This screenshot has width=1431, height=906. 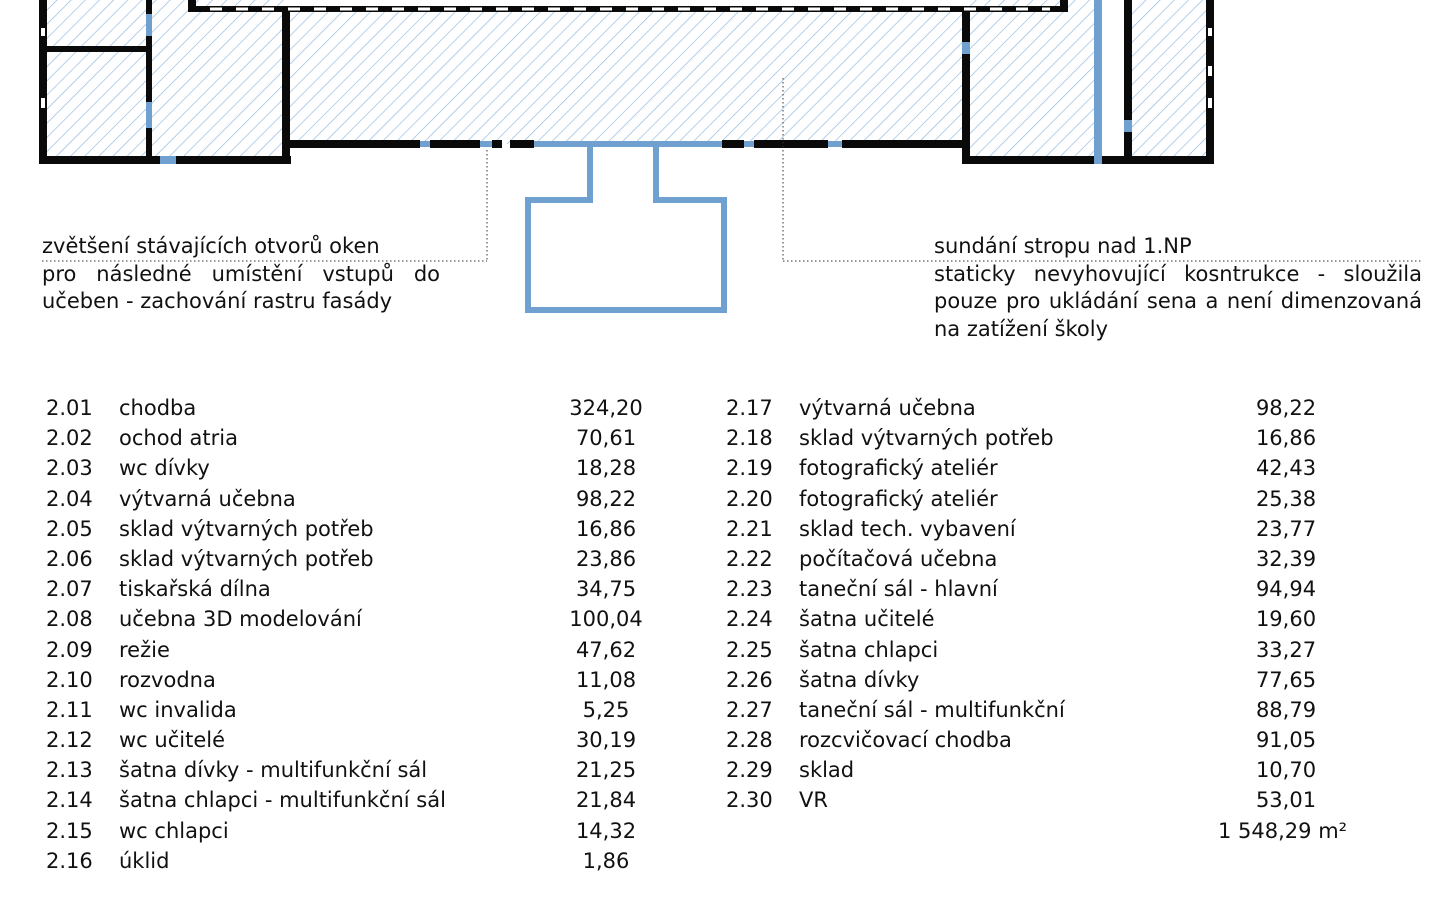 I want to click on room-area: 1,86, so click(x=606, y=860).